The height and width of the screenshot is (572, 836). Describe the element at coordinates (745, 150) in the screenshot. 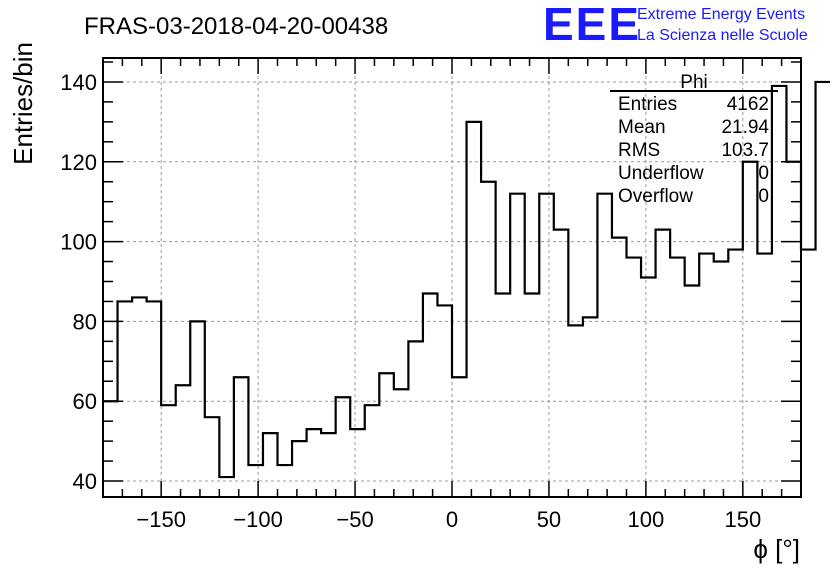

I see `stats-value-rms: 103.7` at that location.